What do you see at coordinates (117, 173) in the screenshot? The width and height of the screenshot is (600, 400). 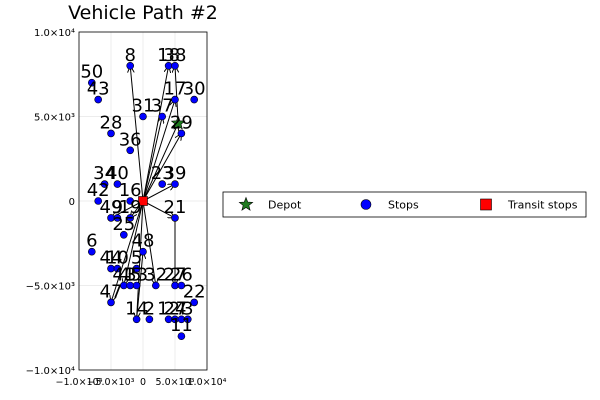 I see `stop-label: 40` at bounding box center [117, 173].